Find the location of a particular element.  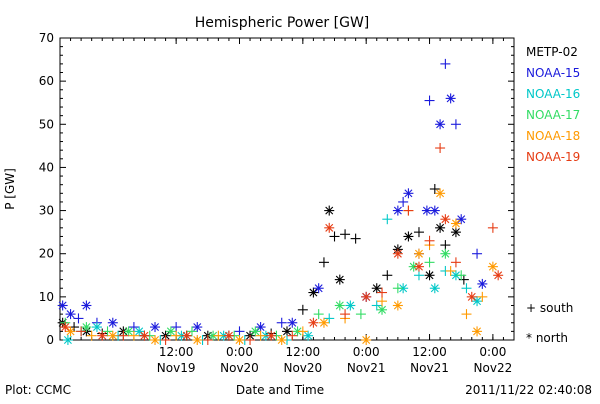

x-tick-label-date: Nov19 is located at coordinates (176, 368).